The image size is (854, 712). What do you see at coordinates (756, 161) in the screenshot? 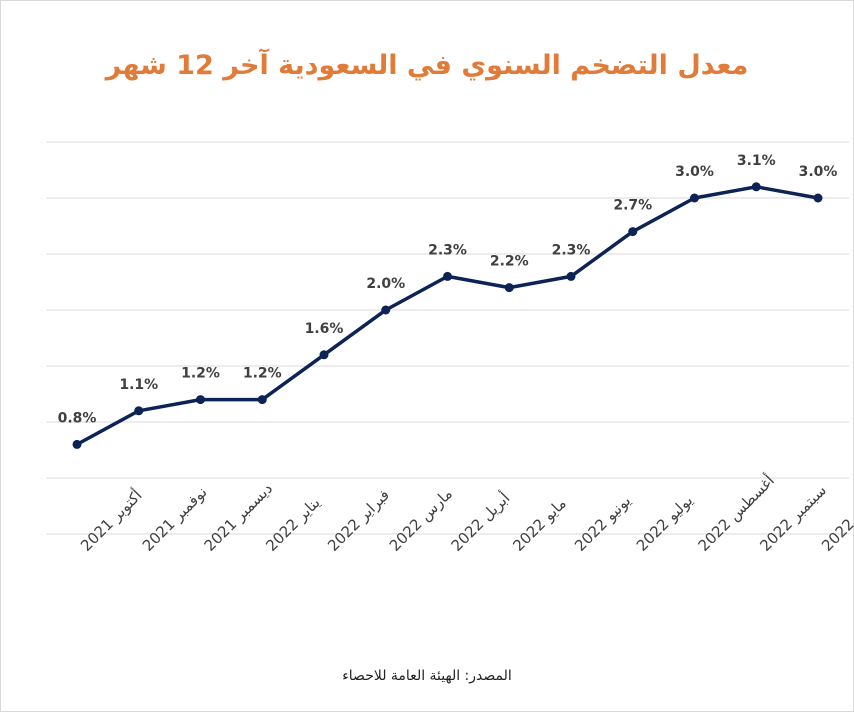
I see `data-label: 3.1%` at bounding box center [756, 161].